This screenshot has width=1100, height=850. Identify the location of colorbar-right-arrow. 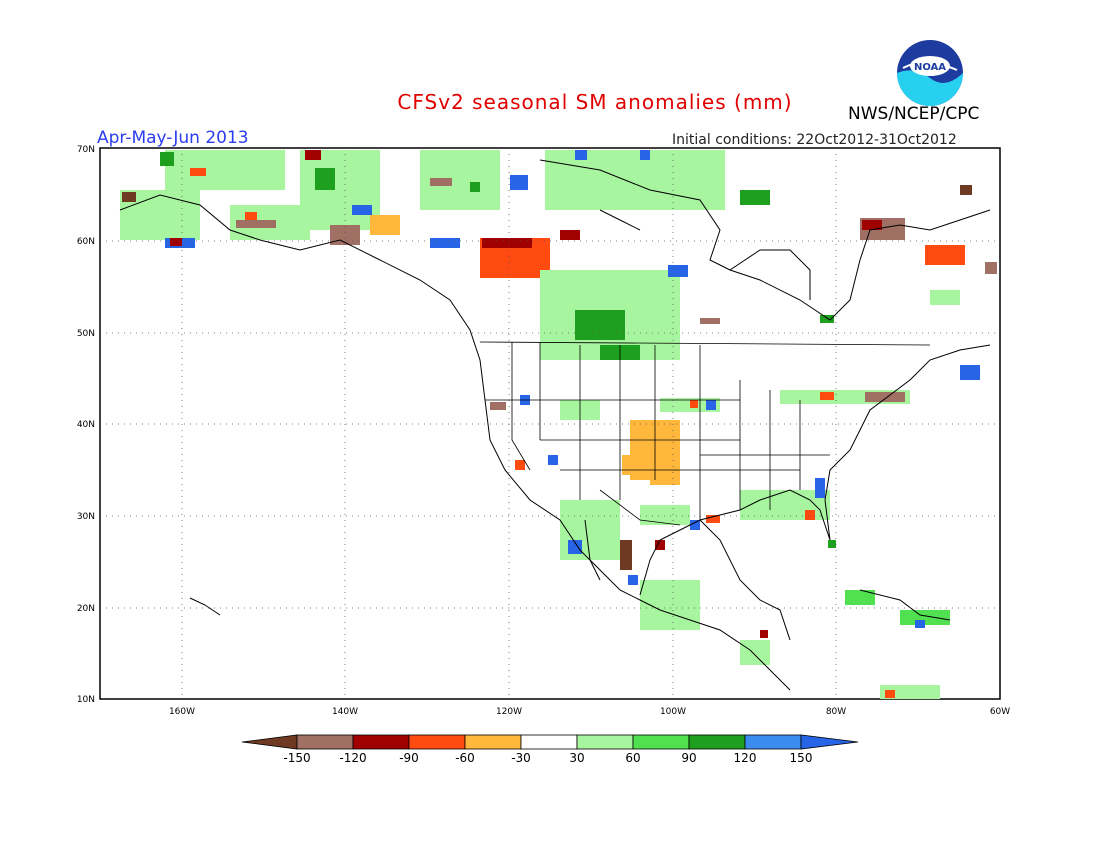
(829, 742).